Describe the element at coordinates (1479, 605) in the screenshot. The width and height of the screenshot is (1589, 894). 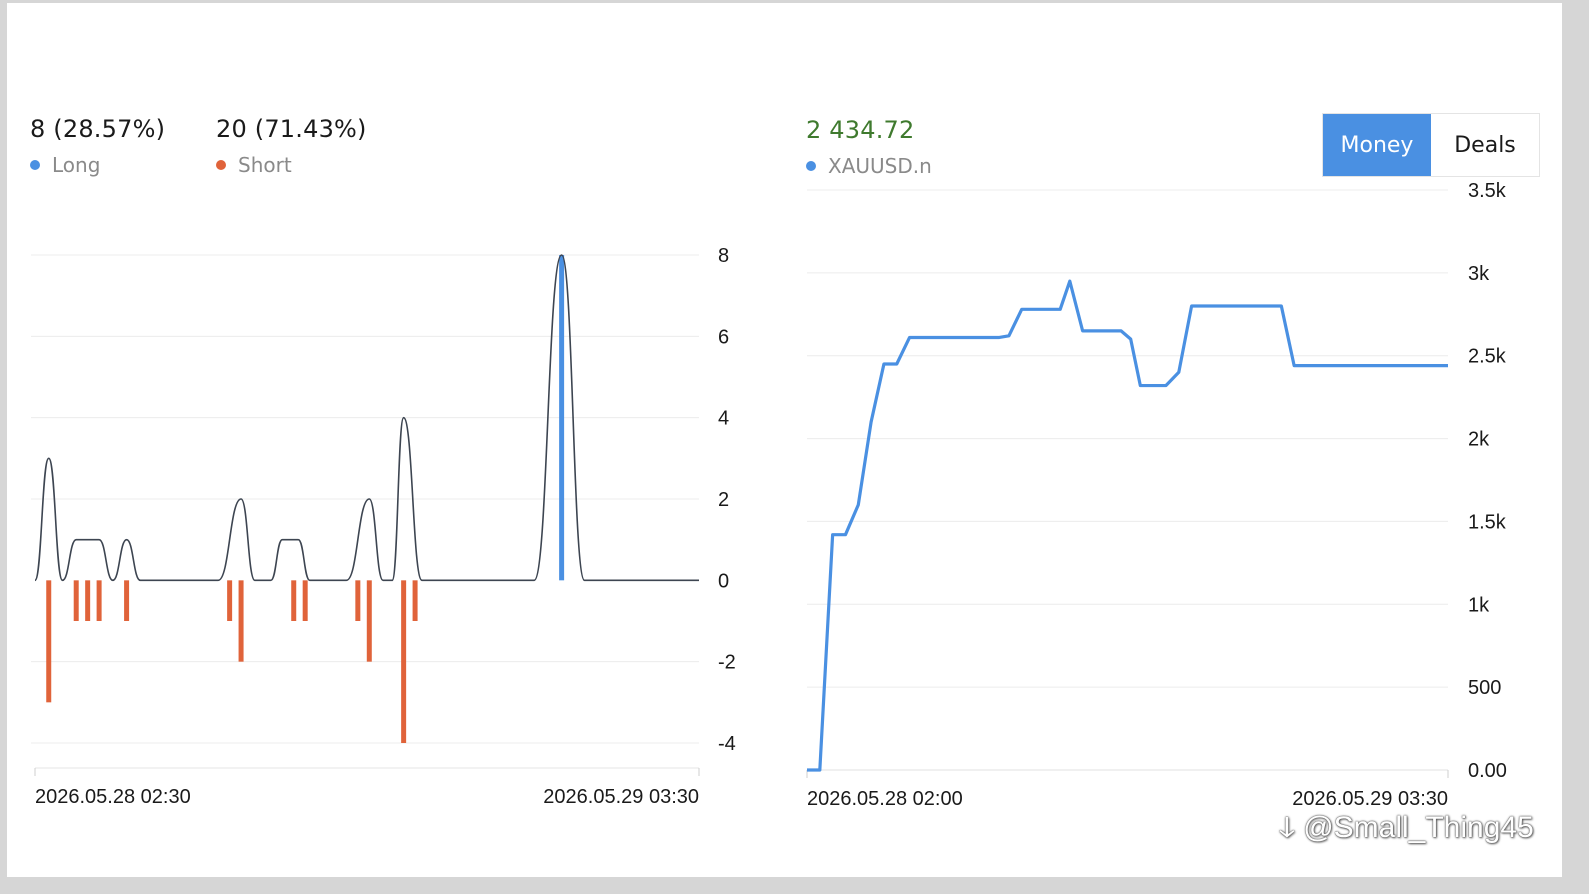
I see `y-tick-label: 1k` at that location.